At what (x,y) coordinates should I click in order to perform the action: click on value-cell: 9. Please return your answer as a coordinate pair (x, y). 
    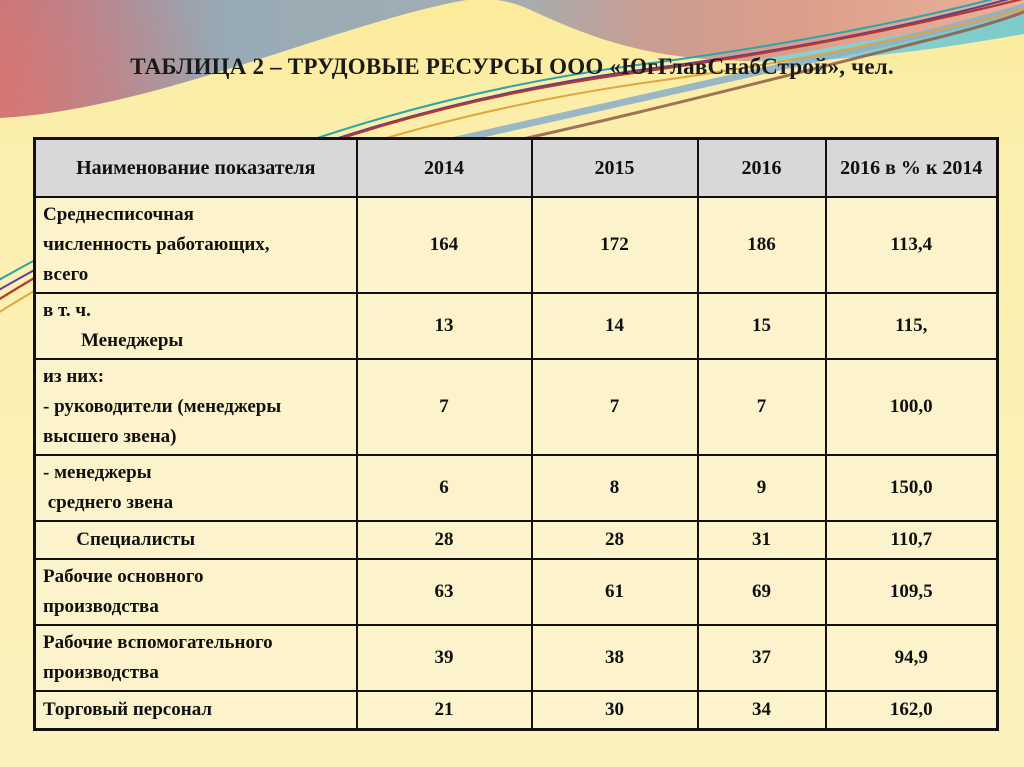
    Looking at the image, I should click on (761, 487).